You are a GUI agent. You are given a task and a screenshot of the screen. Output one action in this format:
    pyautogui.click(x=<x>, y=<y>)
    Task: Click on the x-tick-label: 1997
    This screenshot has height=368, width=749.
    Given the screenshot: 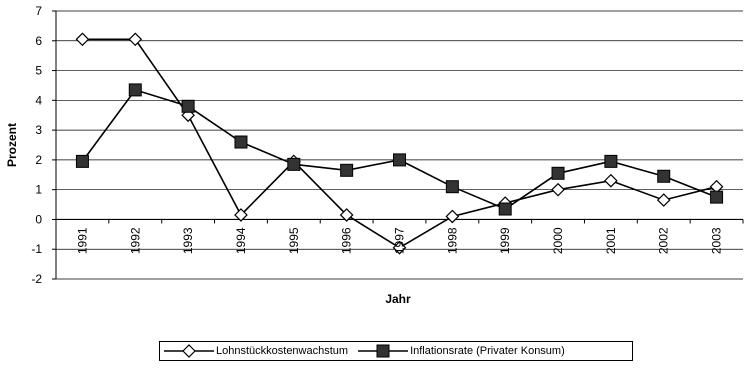 What is the action you would take?
    pyautogui.click(x=400, y=240)
    